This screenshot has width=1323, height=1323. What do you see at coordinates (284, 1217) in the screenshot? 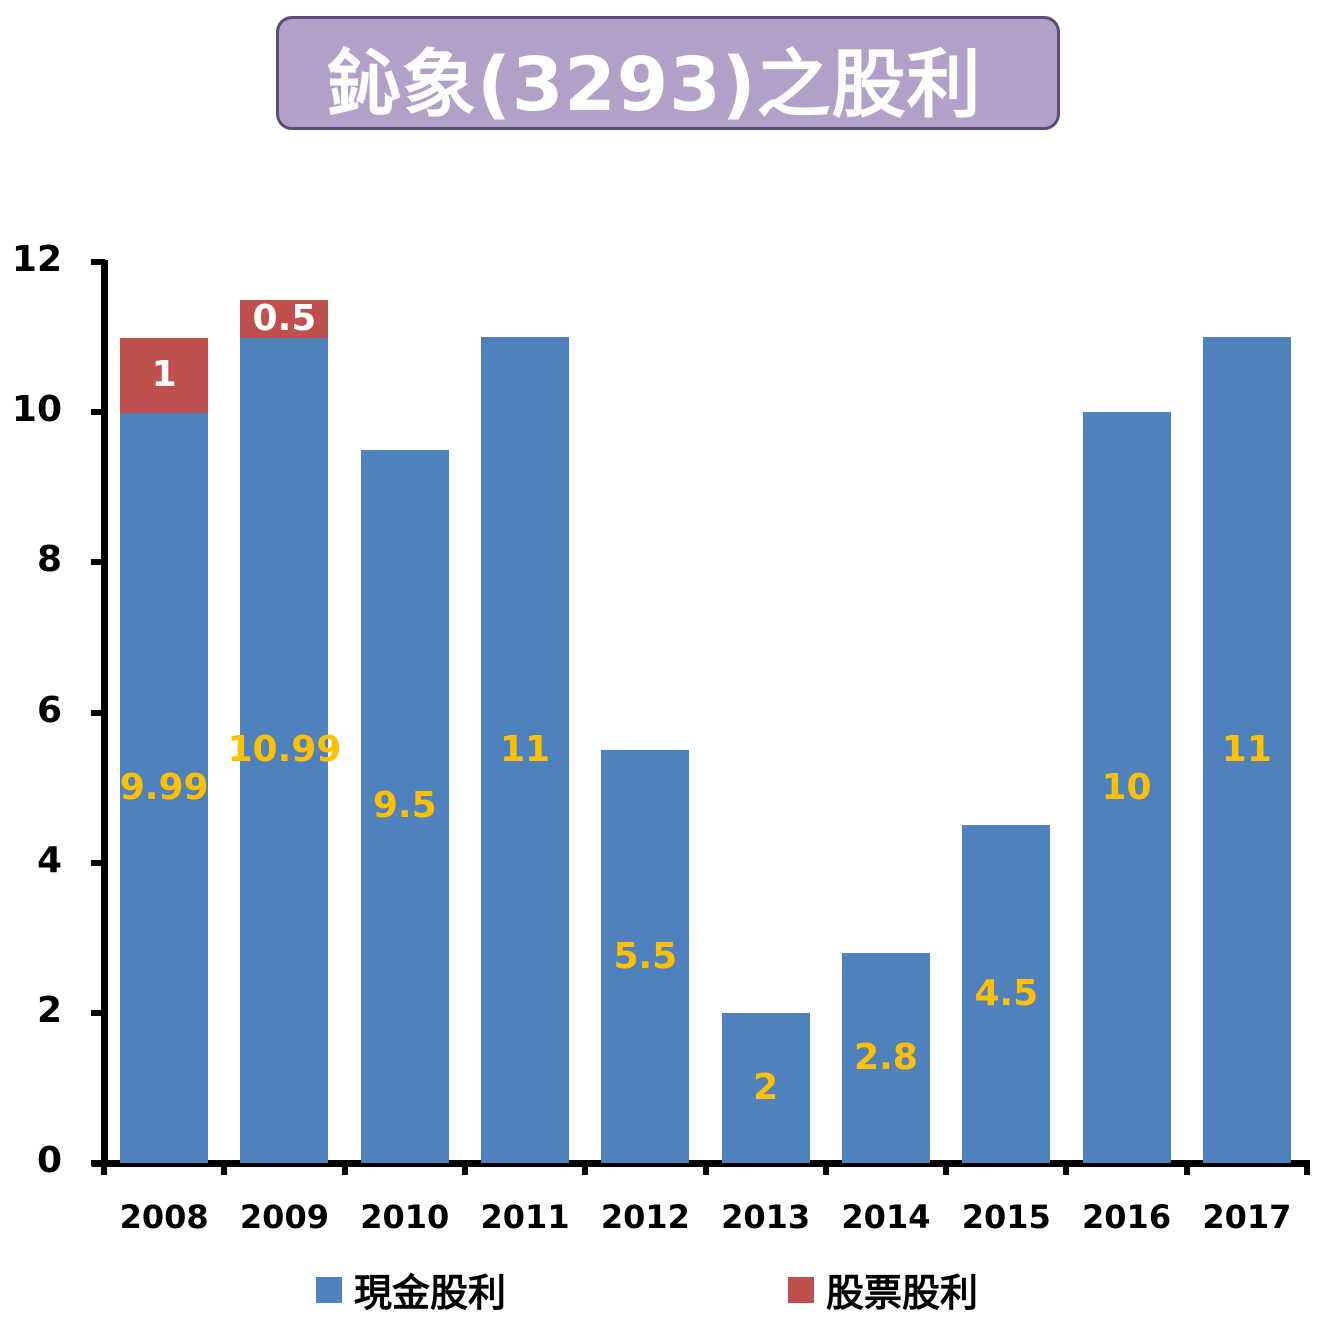
I see `x-tick-label: 2009` at bounding box center [284, 1217].